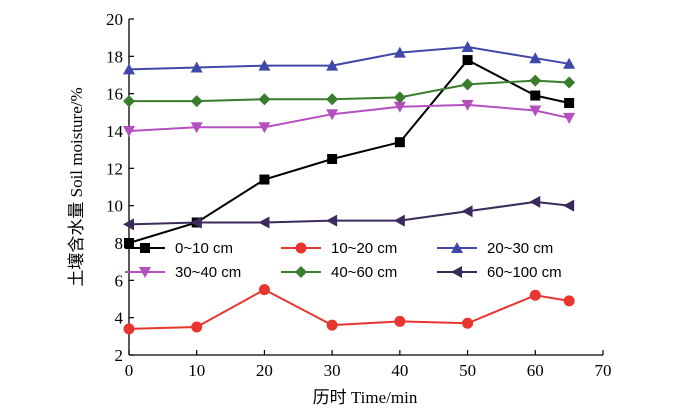 Image resolution: width=700 pixels, height=413 pixels. I want to click on y-tick-label: 10, so click(114, 206).